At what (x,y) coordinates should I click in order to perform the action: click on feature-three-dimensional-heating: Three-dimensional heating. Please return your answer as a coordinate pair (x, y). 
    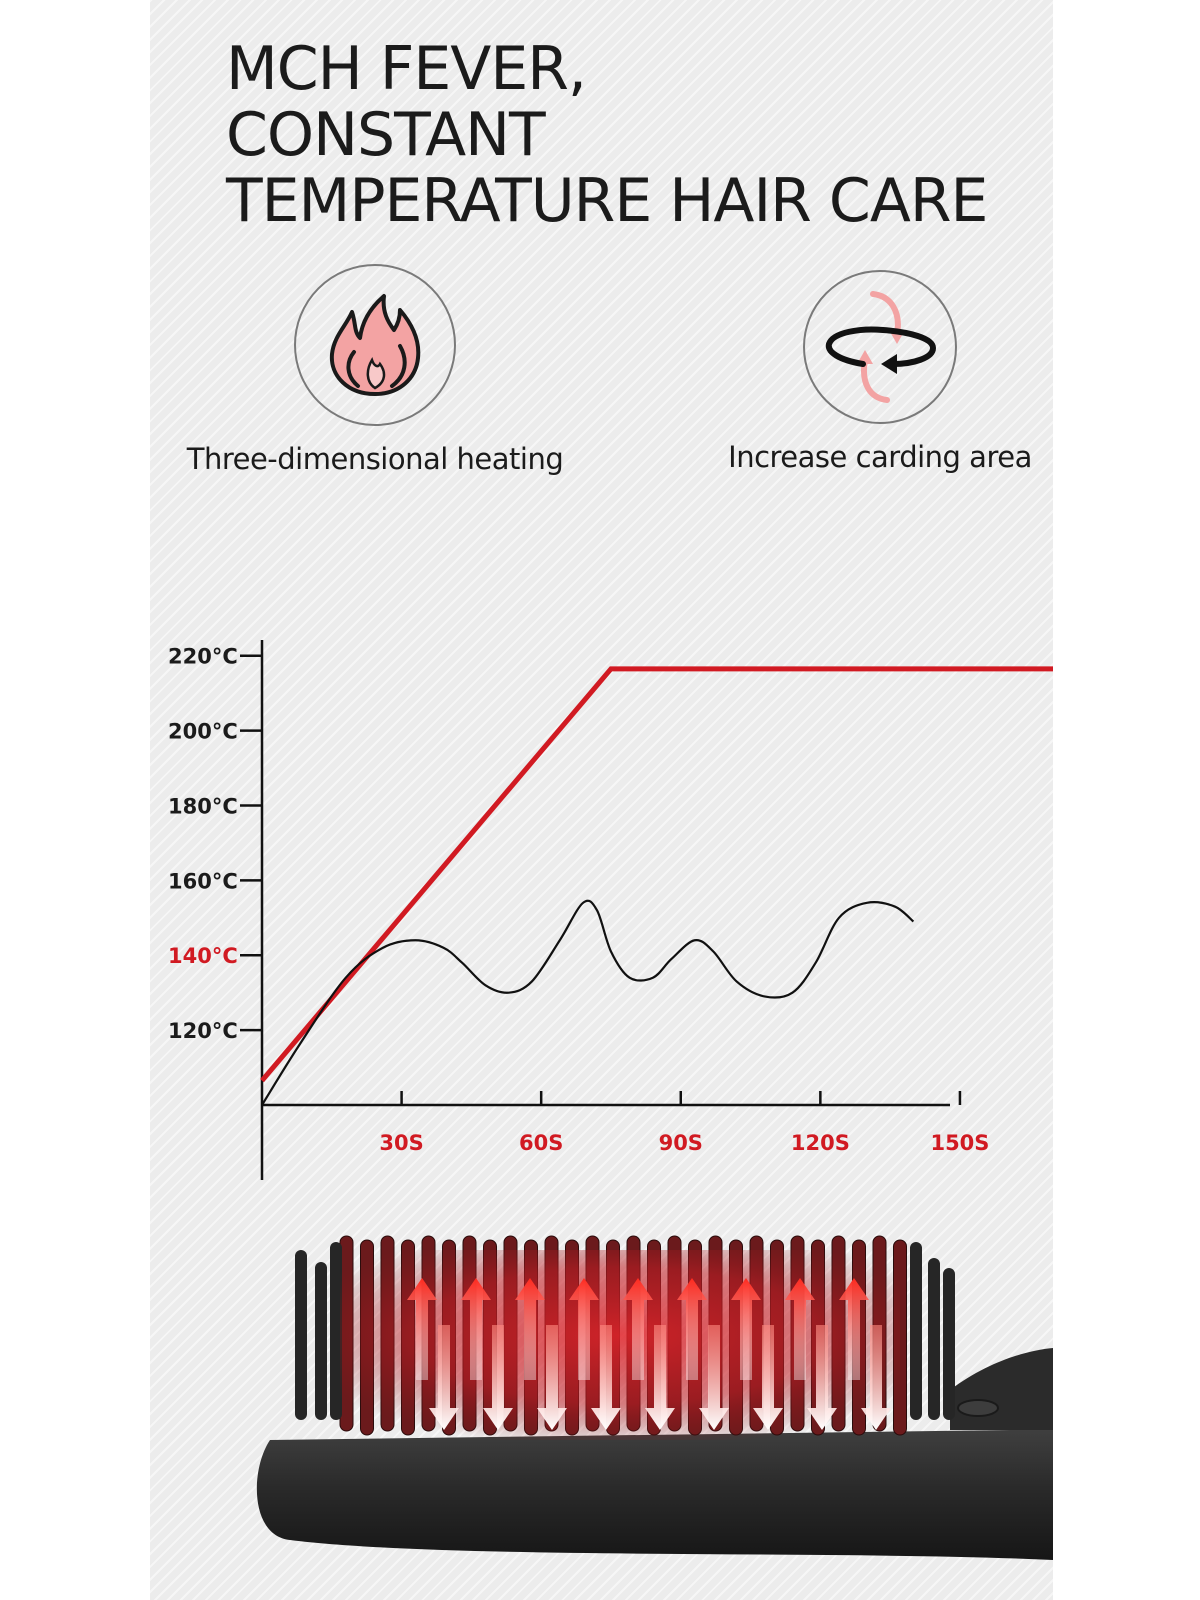
    Looking at the image, I should click on (375, 370).